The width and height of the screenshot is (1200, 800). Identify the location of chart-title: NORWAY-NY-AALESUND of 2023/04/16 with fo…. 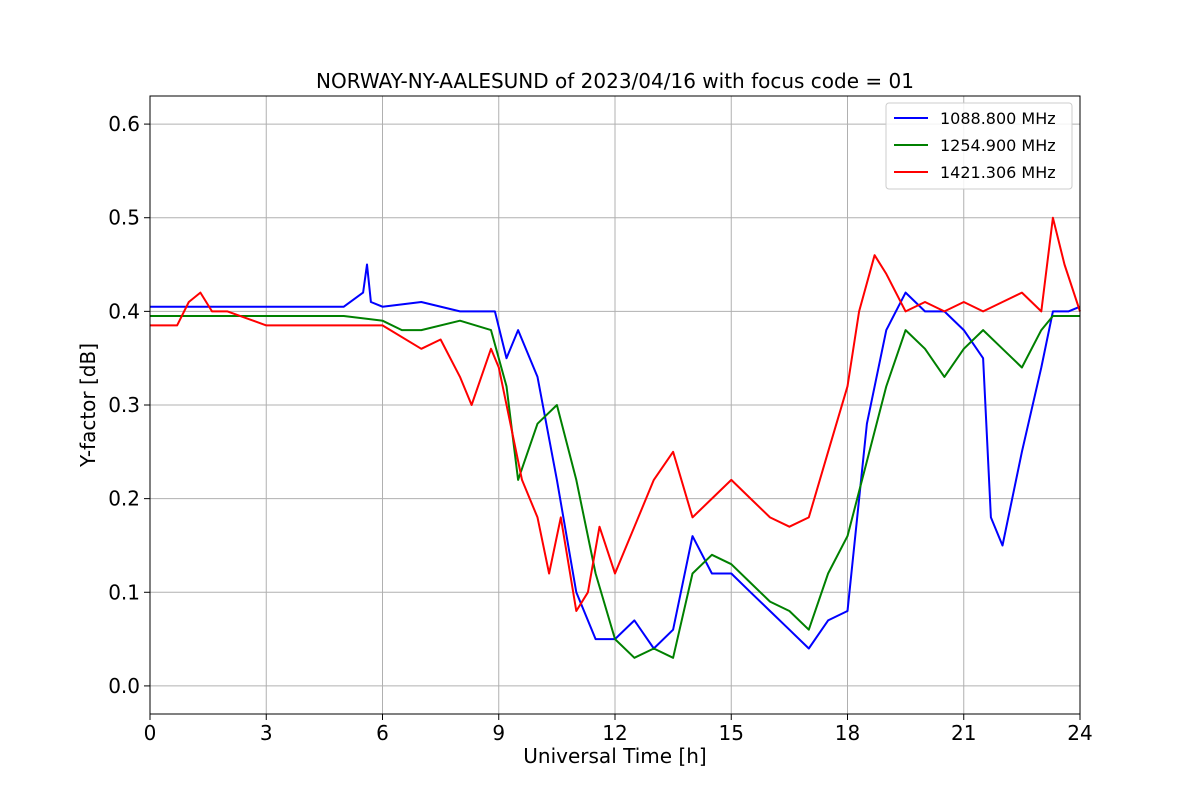
(615, 81).